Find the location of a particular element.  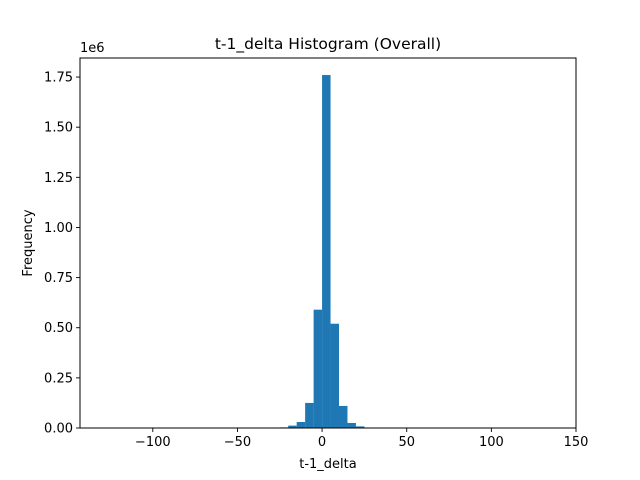

y-tick-label: 1.25 is located at coordinates (58, 178).